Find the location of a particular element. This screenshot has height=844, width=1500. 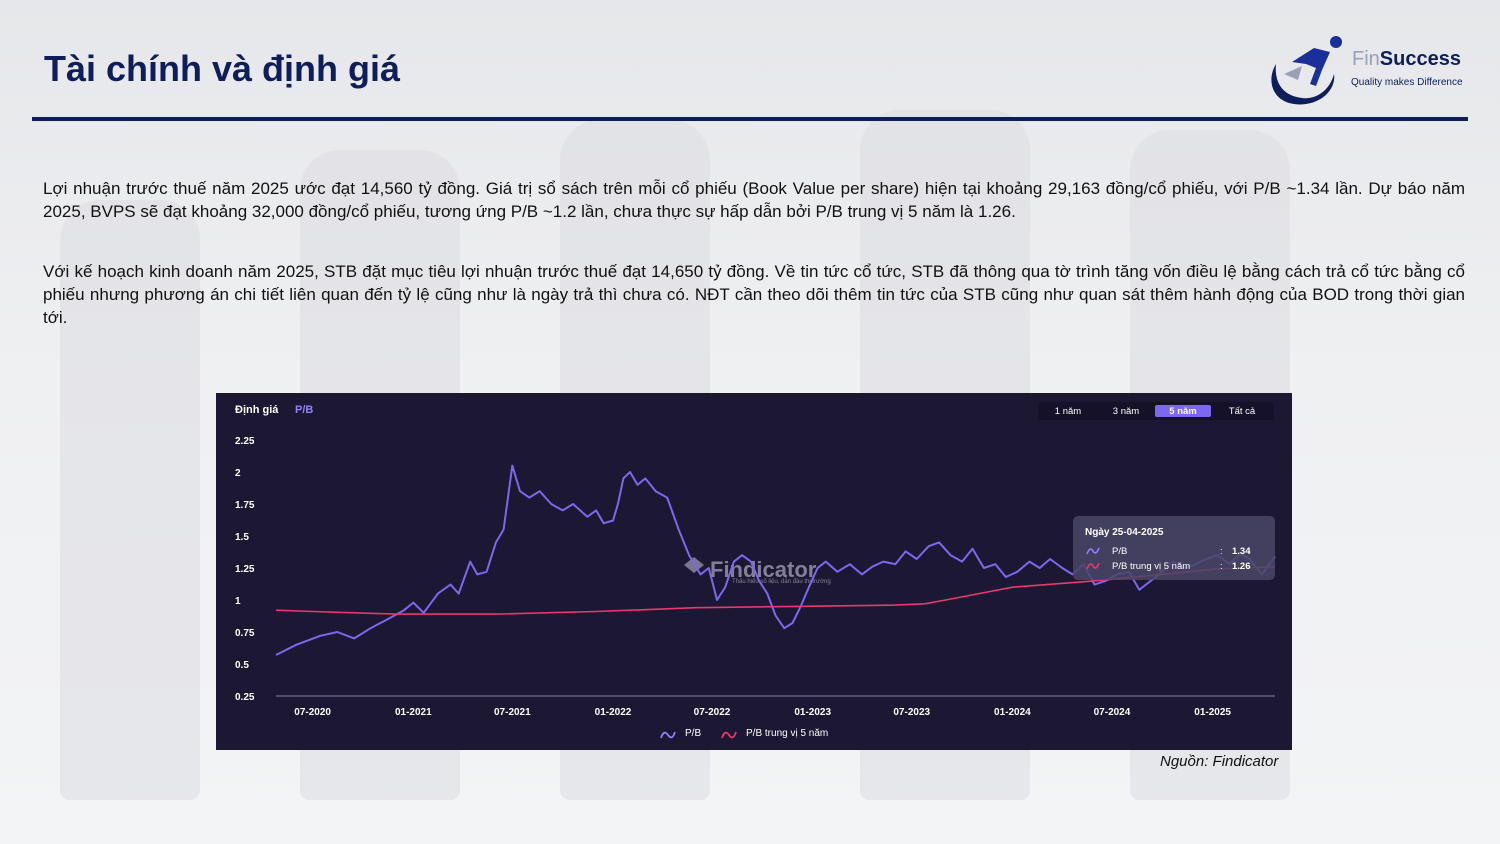

range-tab: Tất cả is located at coordinates (1242, 411).